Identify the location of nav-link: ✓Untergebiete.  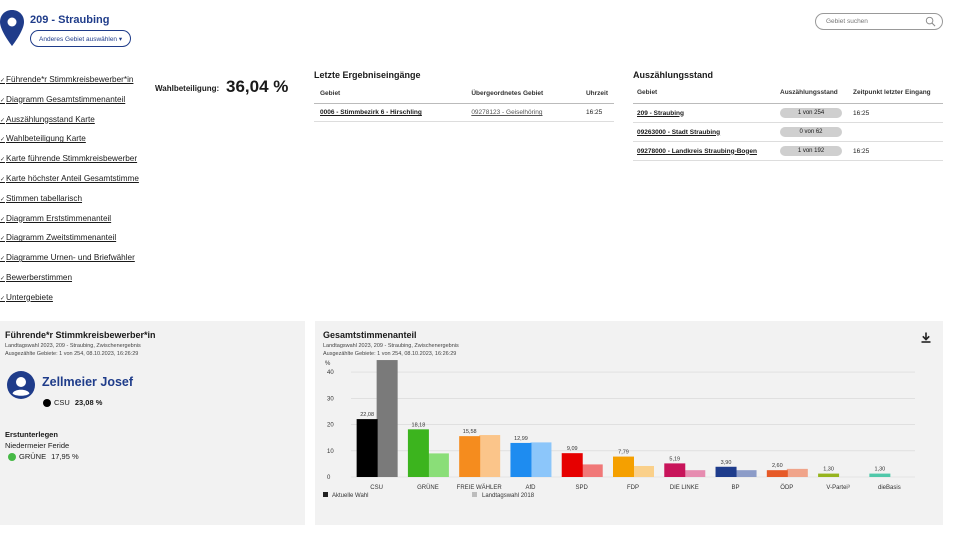
(75, 302).